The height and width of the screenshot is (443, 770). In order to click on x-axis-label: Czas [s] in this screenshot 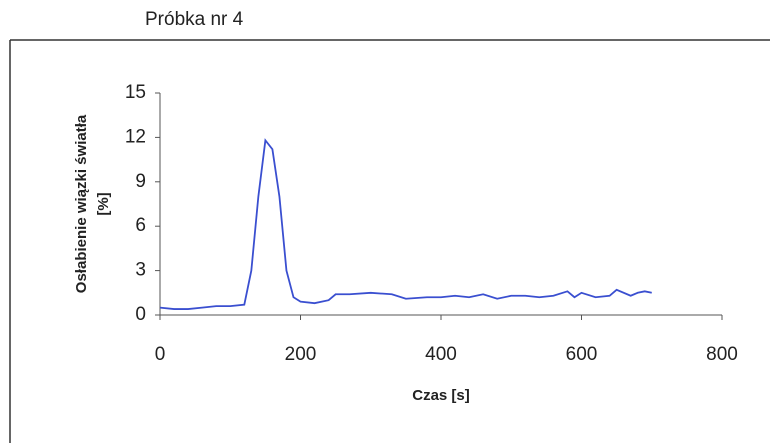, I will do `click(441, 395)`.